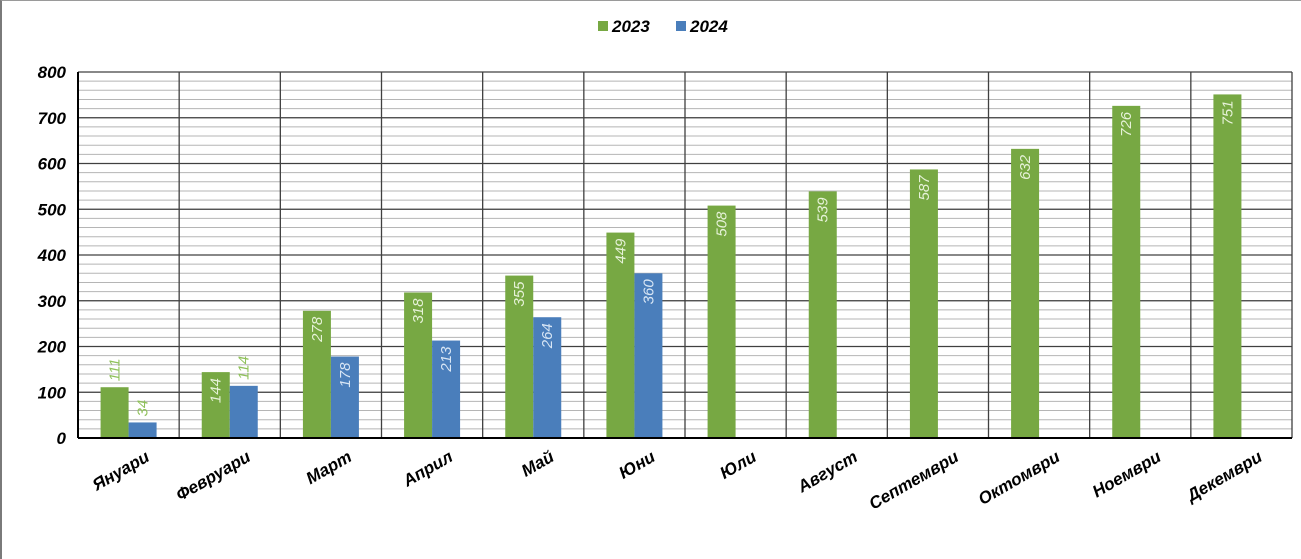 The image size is (1301, 559). What do you see at coordinates (52, 164) in the screenshot?
I see `y-tick-label: 600` at bounding box center [52, 164].